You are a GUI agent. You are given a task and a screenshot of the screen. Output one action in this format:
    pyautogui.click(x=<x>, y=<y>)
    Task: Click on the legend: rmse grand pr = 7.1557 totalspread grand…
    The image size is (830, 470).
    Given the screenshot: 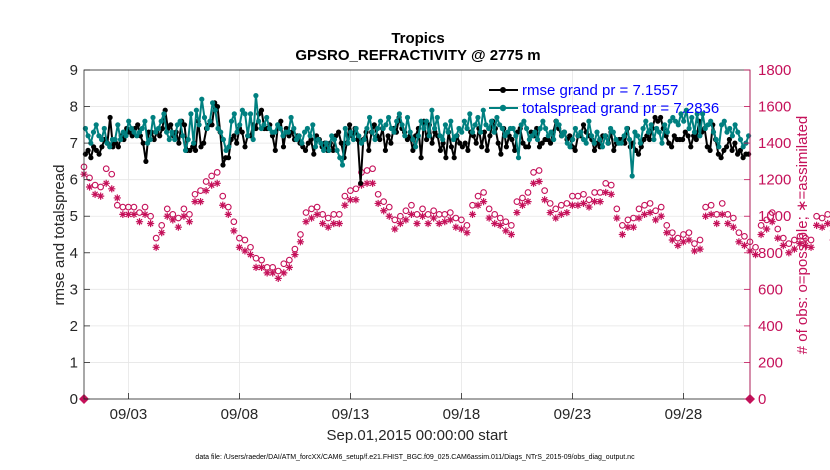 What is the action you would take?
    pyautogui.click(x=604, y=99)
    